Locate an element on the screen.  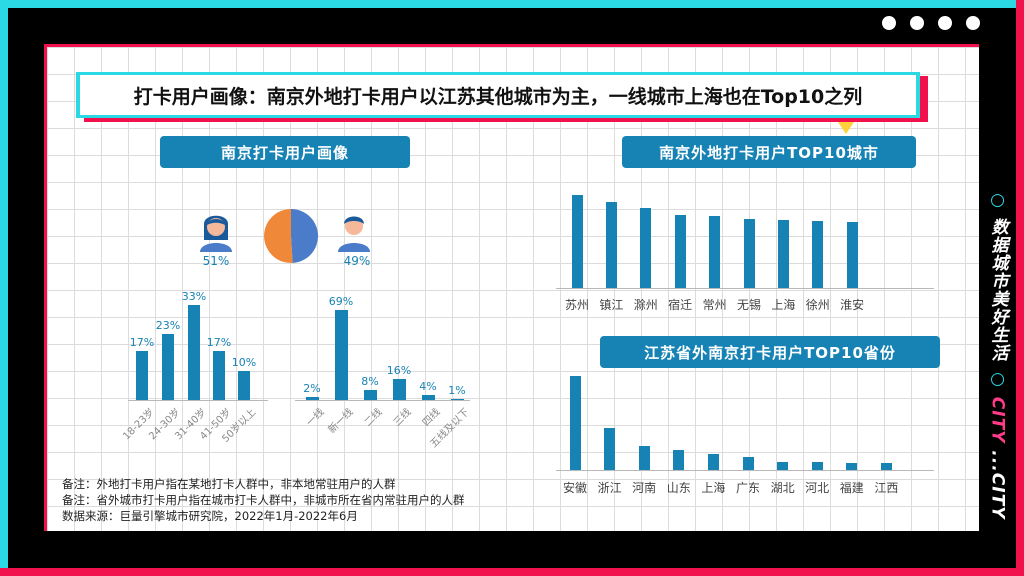
portrait-heading: 南京打卡用户画像 is located at coordinates (285, 152).